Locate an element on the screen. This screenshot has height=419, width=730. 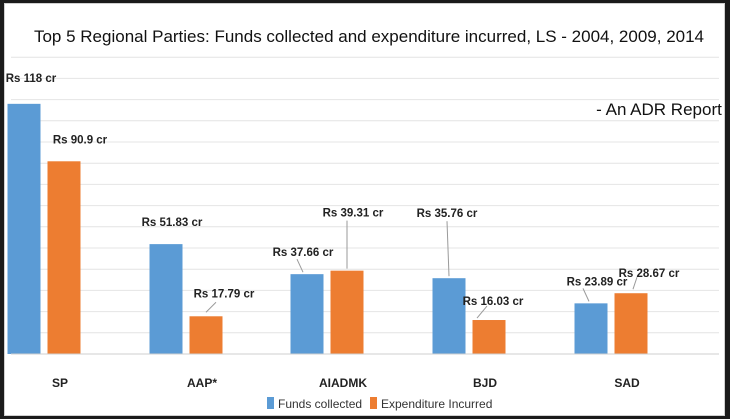
legend: Funds collected Expenditure Incurred is located at coordinates (379, 404).